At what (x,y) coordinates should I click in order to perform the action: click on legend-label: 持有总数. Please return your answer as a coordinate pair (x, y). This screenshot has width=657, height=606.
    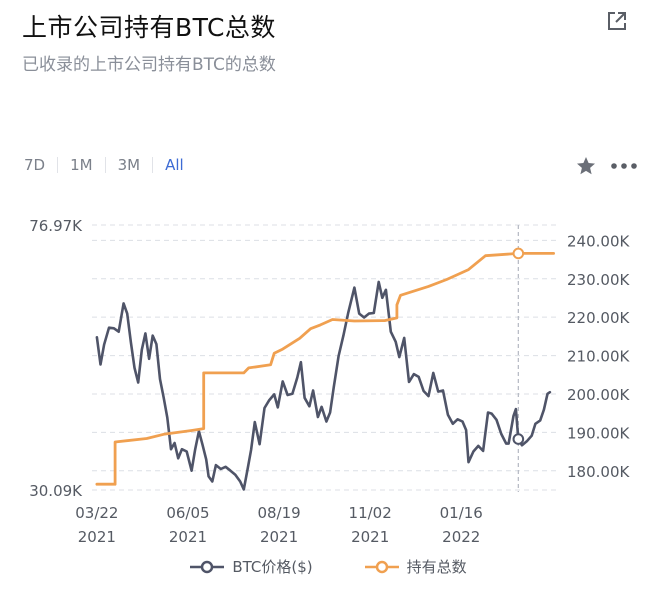
    Looking at the image, I should click on (436, 567).